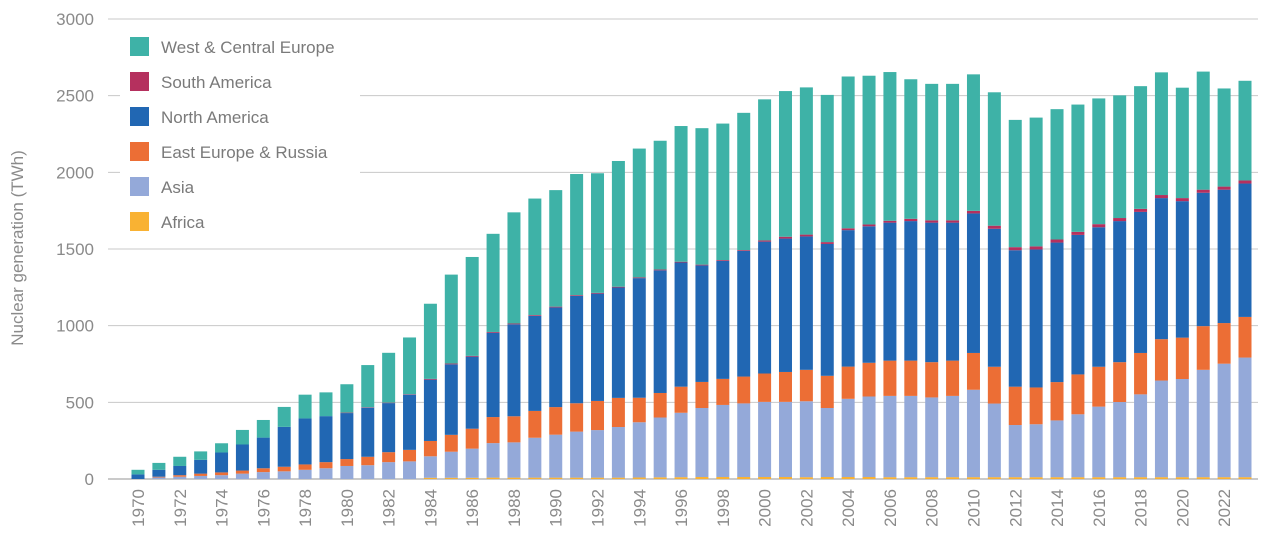 The height and width of the screenshot is (549, 1280). I want to click on legend-label: South America, so click(216, 82).